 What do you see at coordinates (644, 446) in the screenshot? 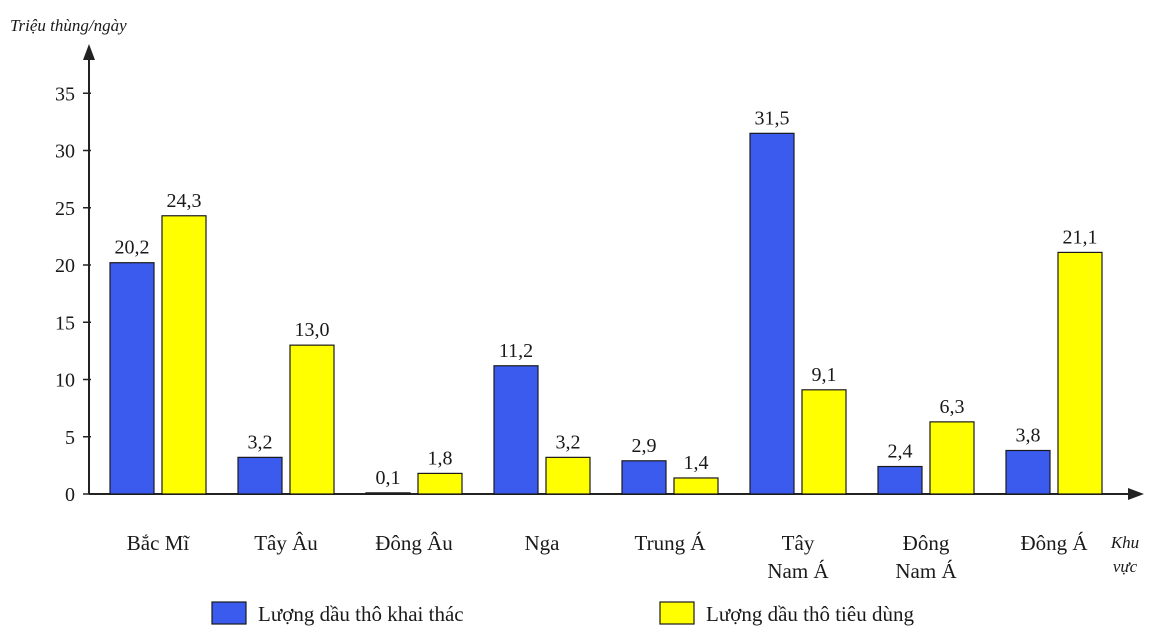
I see `data-label: 2,9` at bounding box center [644, 446].